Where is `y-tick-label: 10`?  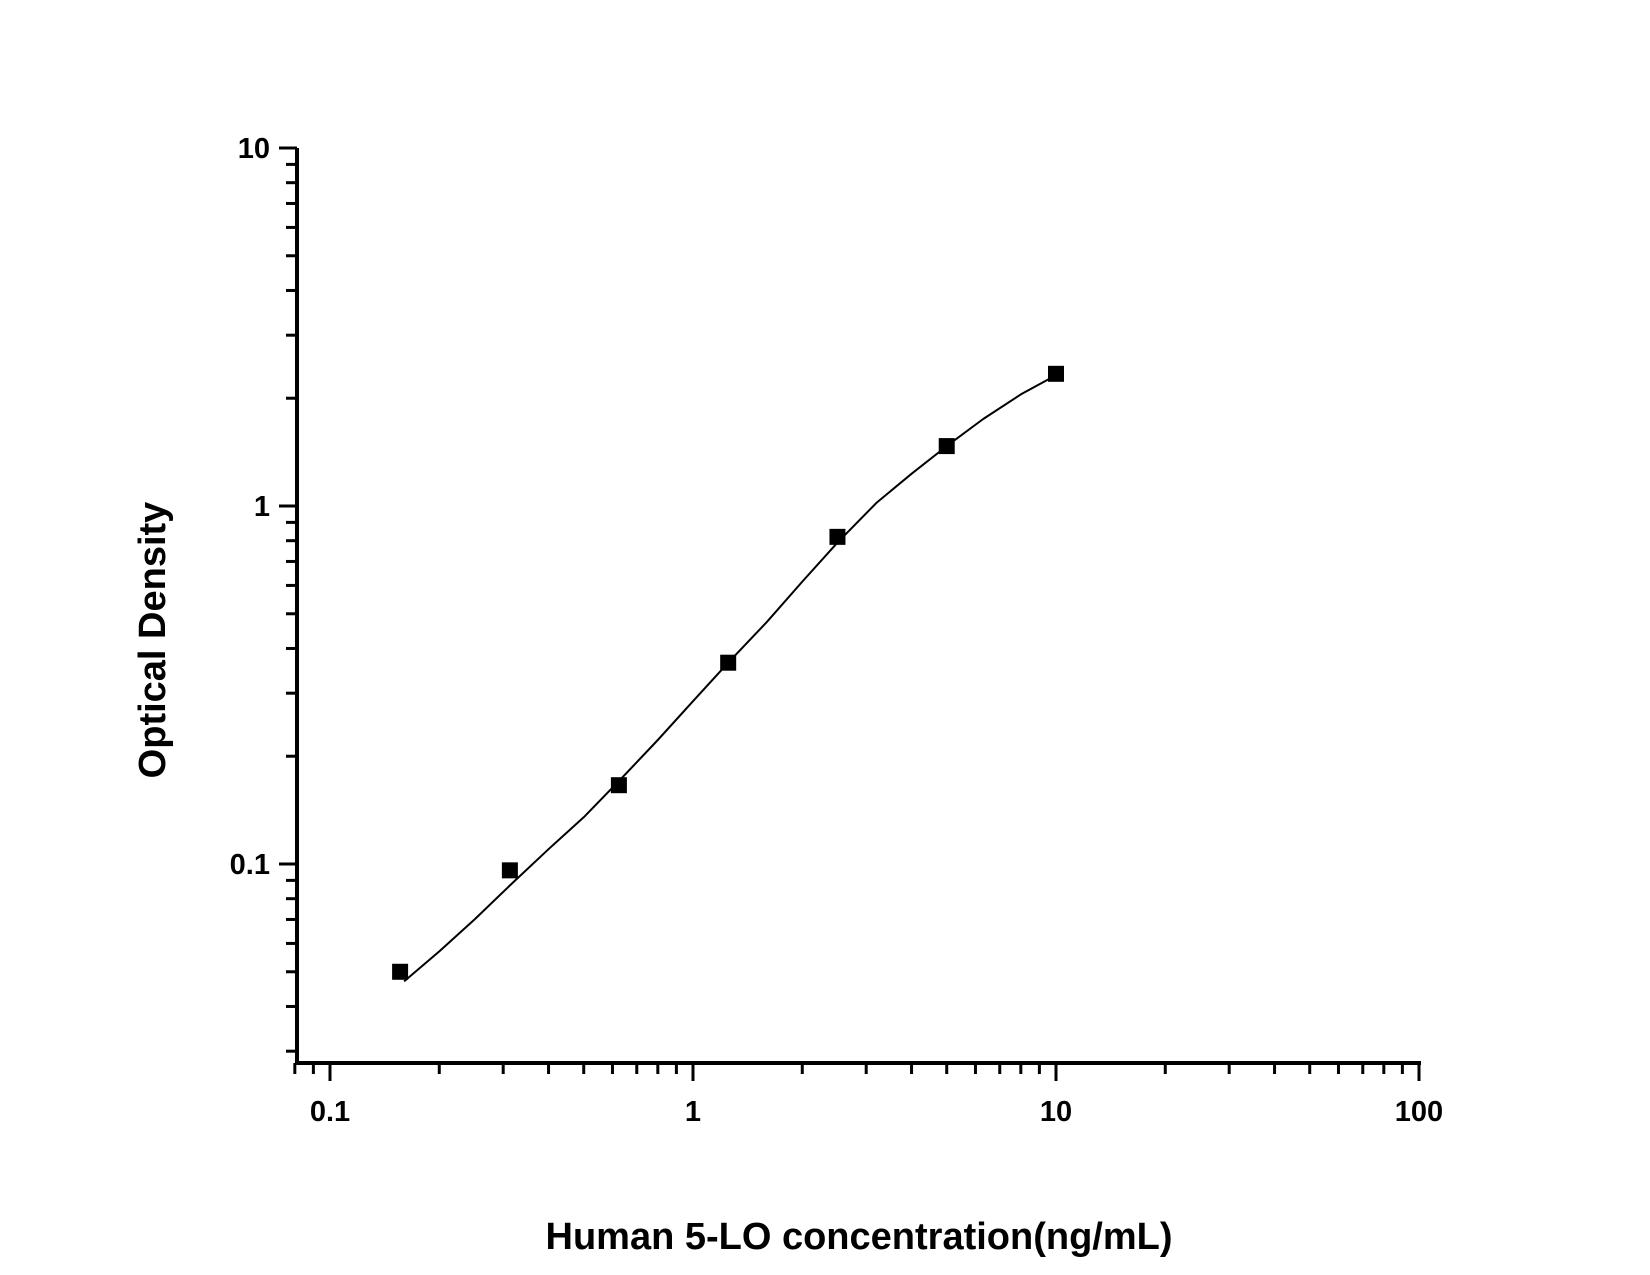 y-tick-label: 10 is located at coordinates (254, 149).